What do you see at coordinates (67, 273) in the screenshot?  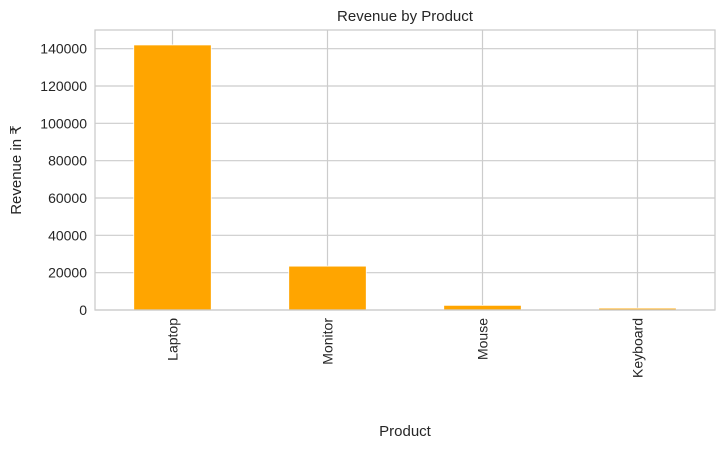 I see `y-tick-label: 20000` at bounding box center [67, 273].